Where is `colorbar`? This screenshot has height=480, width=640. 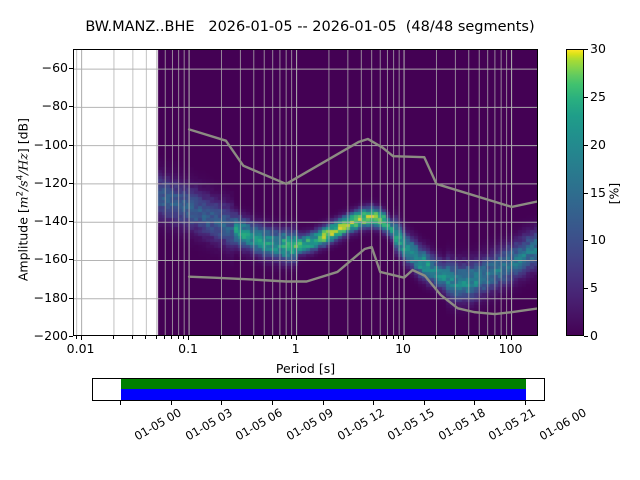
colorbar is located at coordinates (575, 192).